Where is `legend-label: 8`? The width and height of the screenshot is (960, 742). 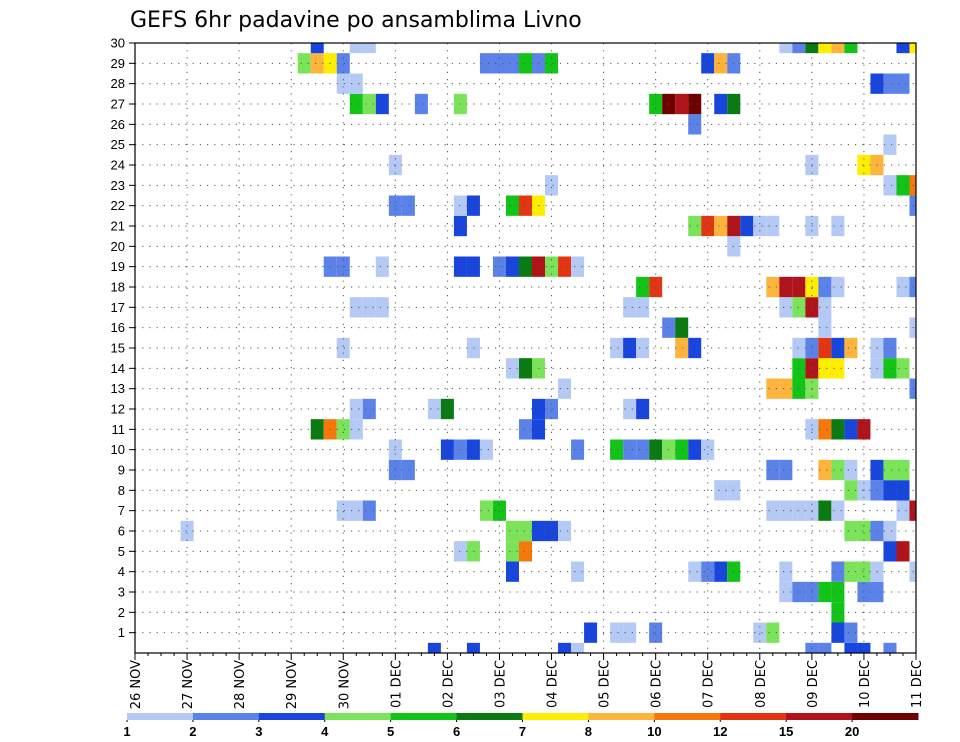 legend-label: 8 is located at coordinates (588, 731).